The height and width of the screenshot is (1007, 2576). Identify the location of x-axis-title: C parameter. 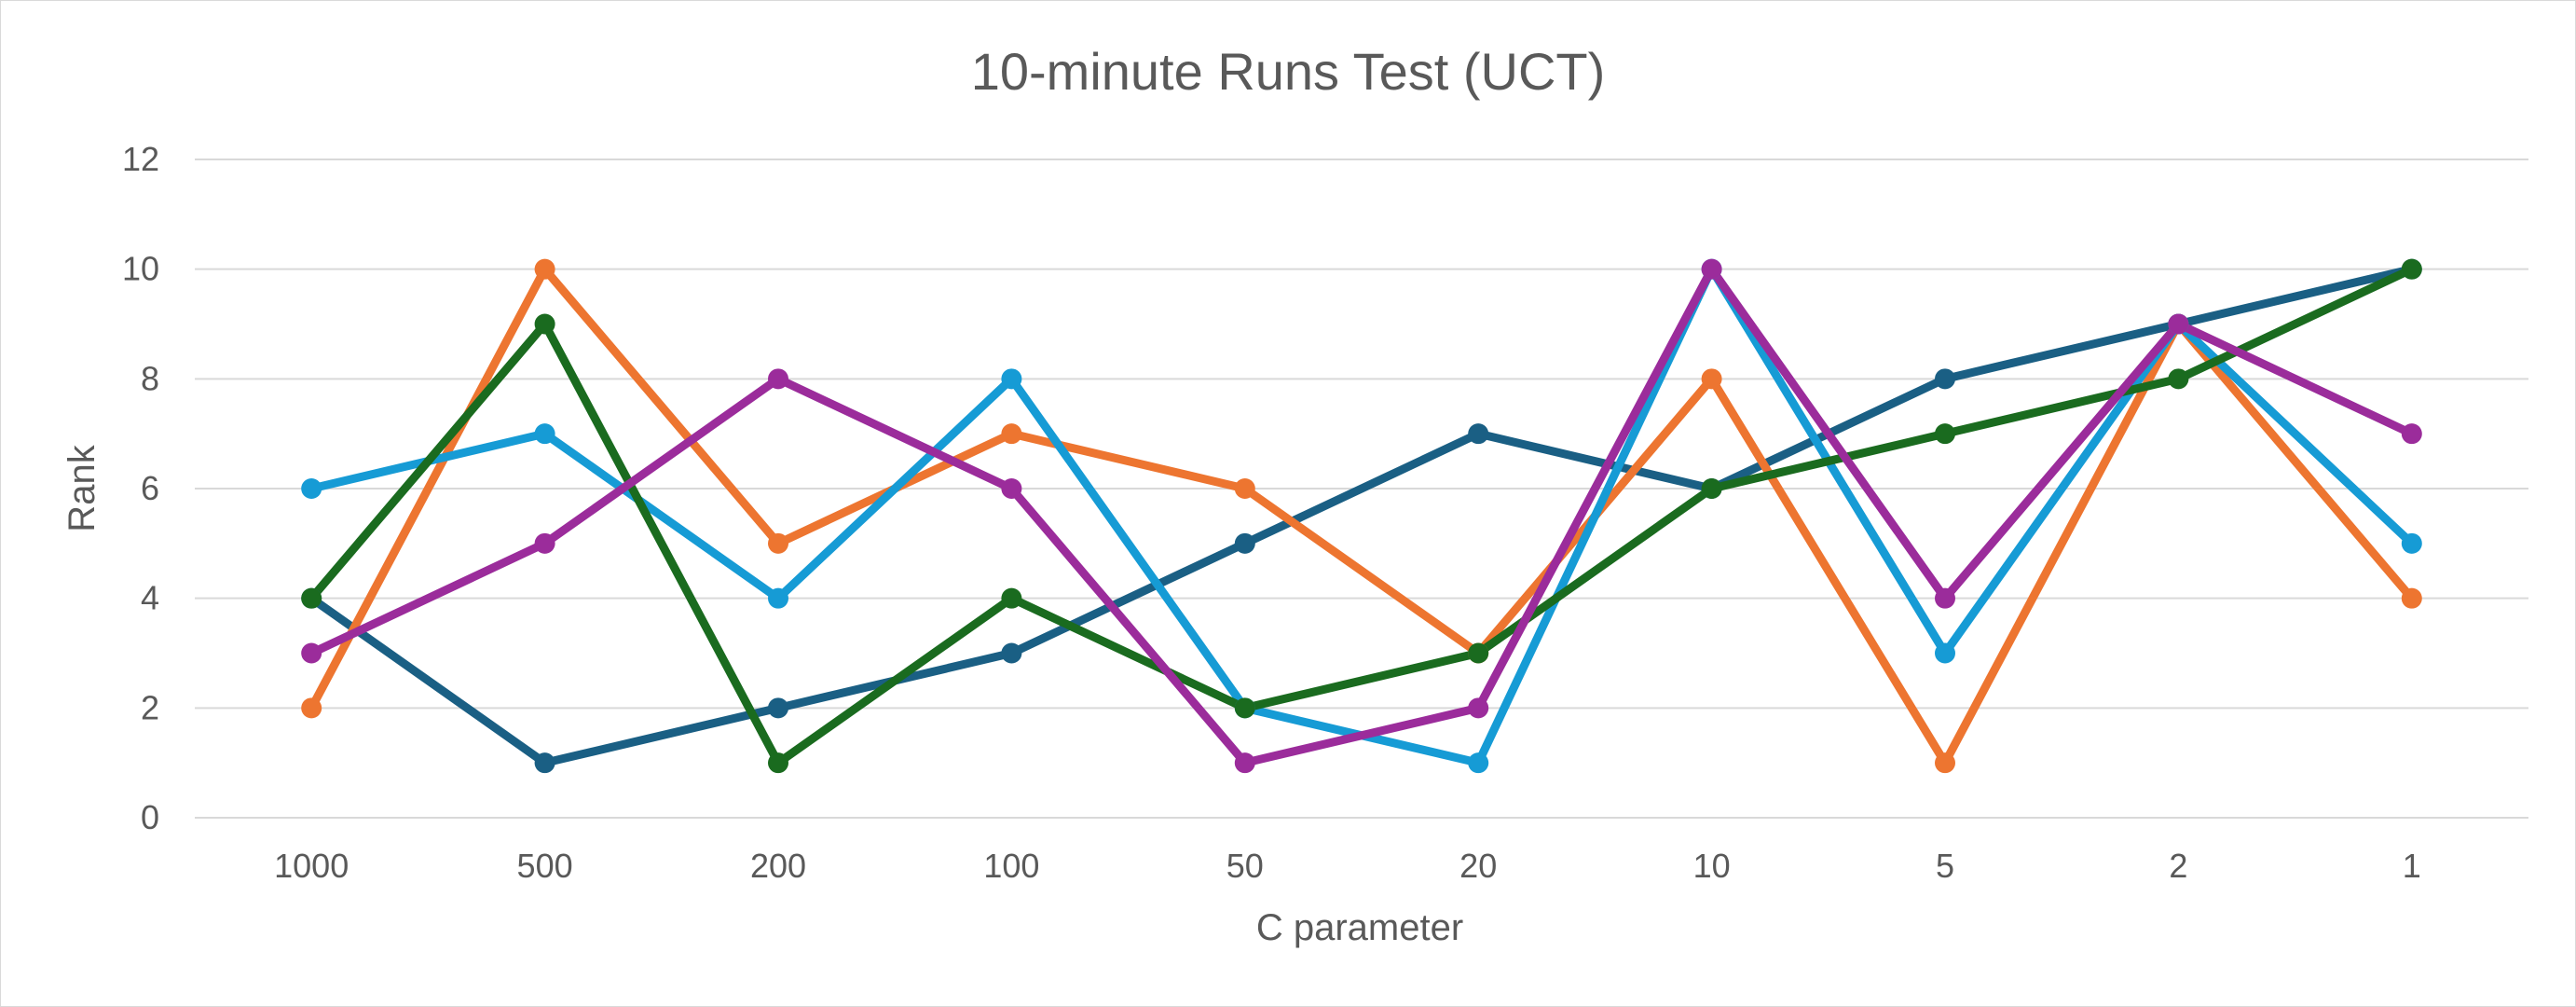
(1359, 927).